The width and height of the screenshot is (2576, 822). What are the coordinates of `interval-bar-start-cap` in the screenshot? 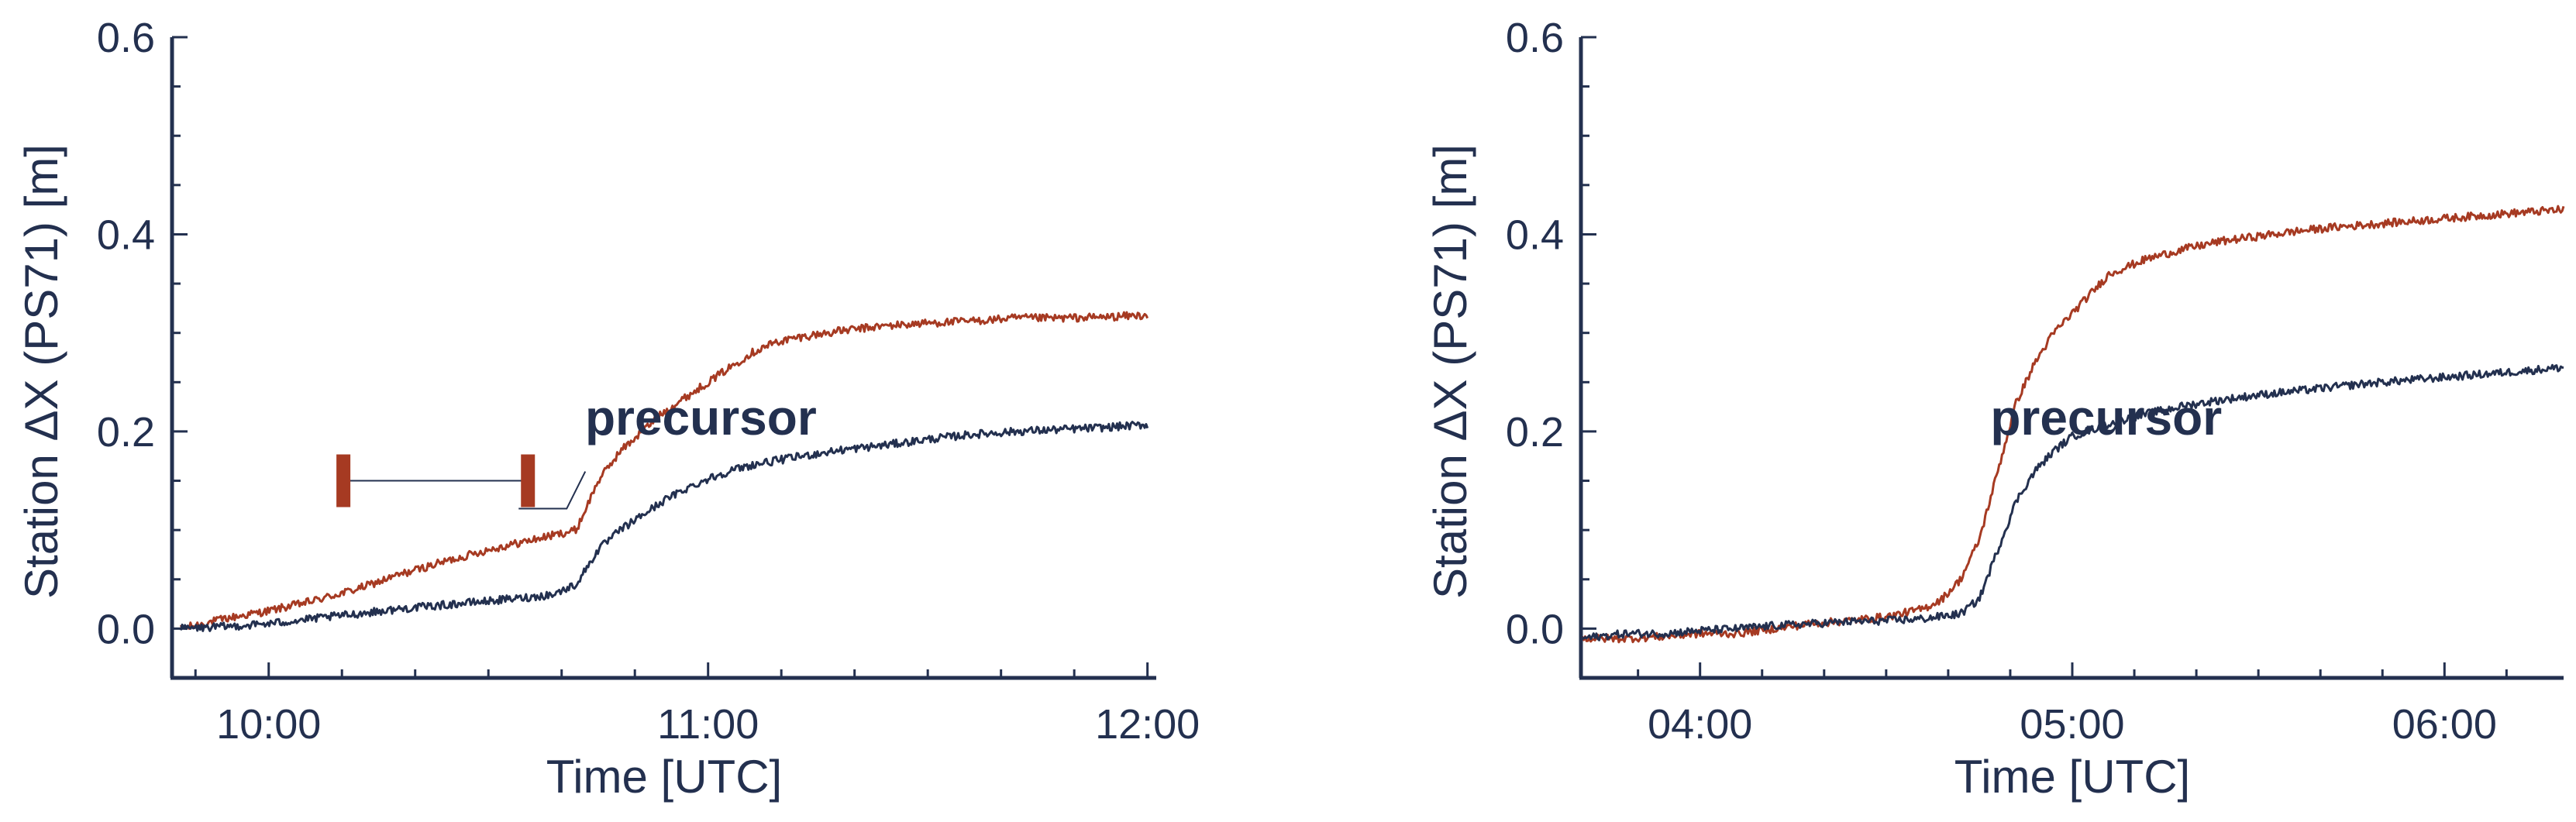 It's located at (343, 480).